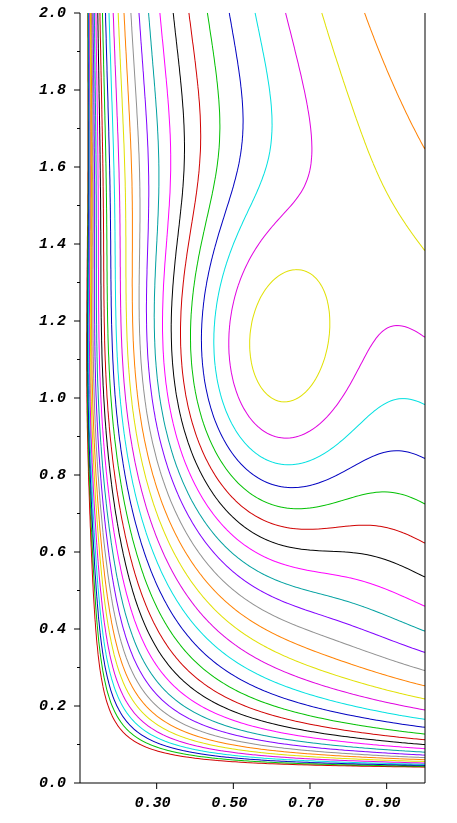 This screenshot has height=823, width=457. I want to click on y-tick-label: 1.8, so click(52, 90).